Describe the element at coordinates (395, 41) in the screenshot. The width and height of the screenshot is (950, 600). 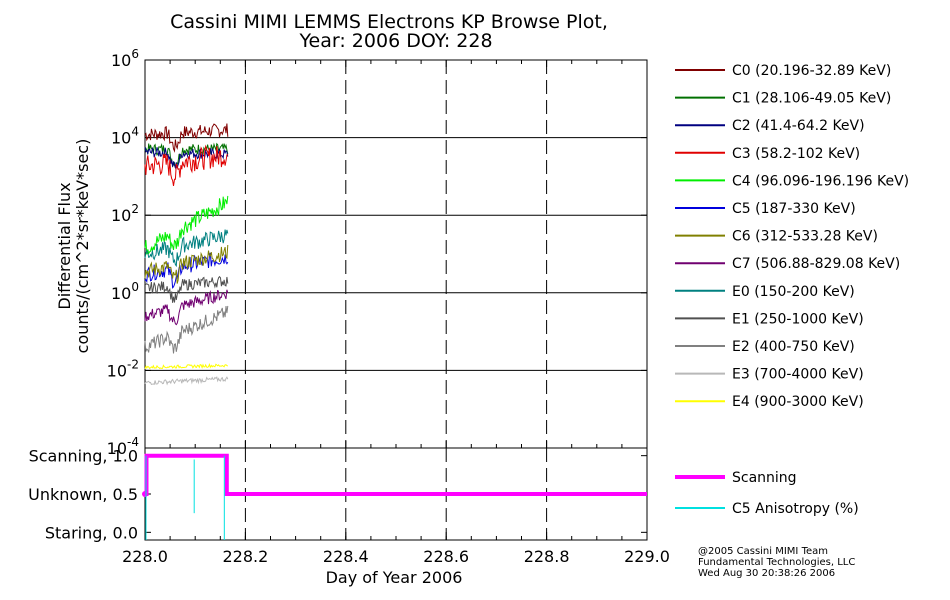
I see `chart-title-line2: Year: 2006 DOY: 228` at that location.